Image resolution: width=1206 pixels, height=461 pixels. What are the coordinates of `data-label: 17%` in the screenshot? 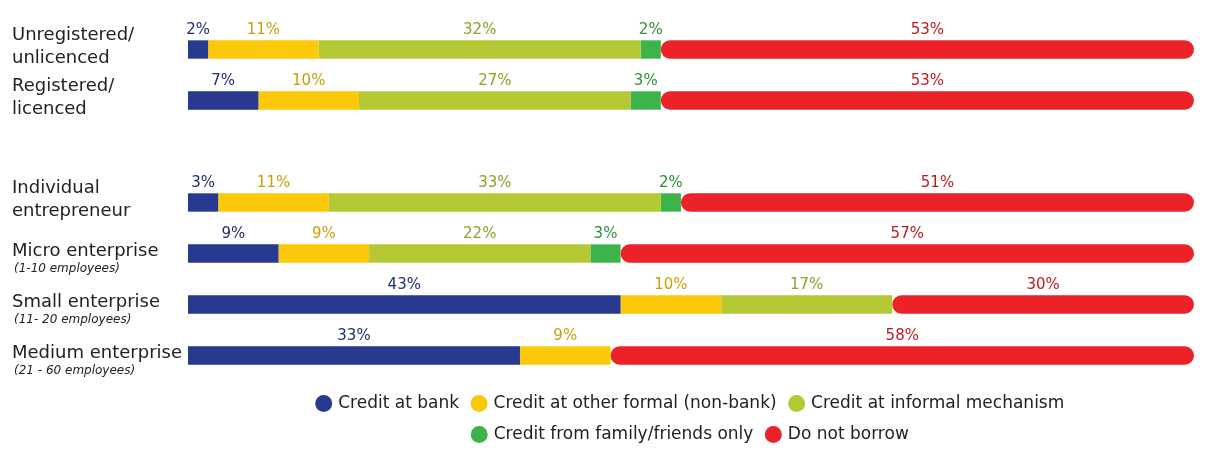 It's located at (807, 283).